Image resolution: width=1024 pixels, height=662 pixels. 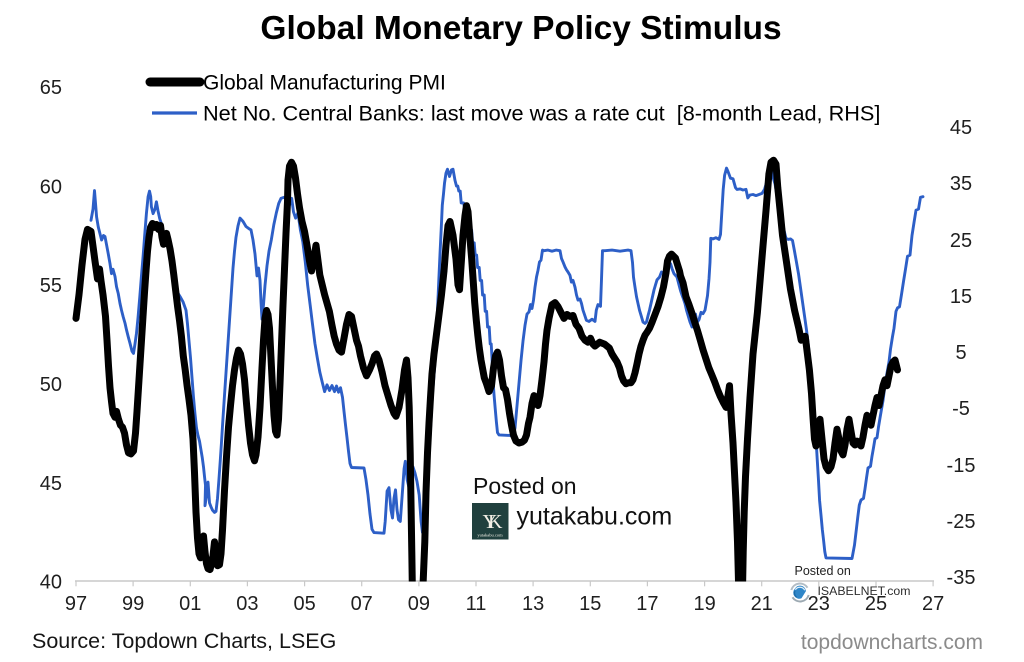 What do you see at coordinates (933, 604) in the screenshot?
I see `svg-text: 27` at bounding box center [933, 604].